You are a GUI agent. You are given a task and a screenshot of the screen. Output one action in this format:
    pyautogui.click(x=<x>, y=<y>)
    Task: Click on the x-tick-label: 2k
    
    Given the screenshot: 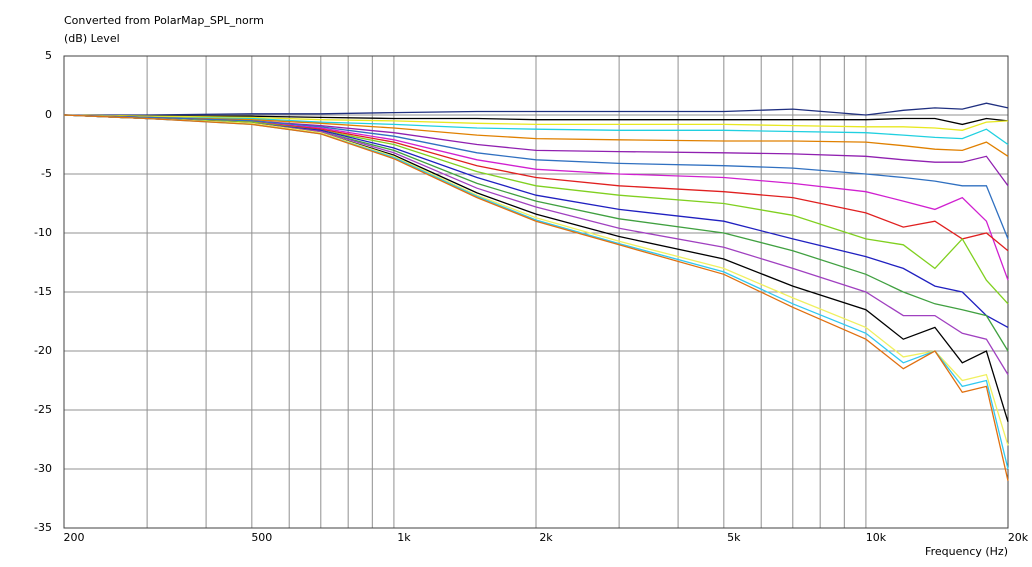 What is the action you would take?
    pyautogui.click(x=546, y=537)
    